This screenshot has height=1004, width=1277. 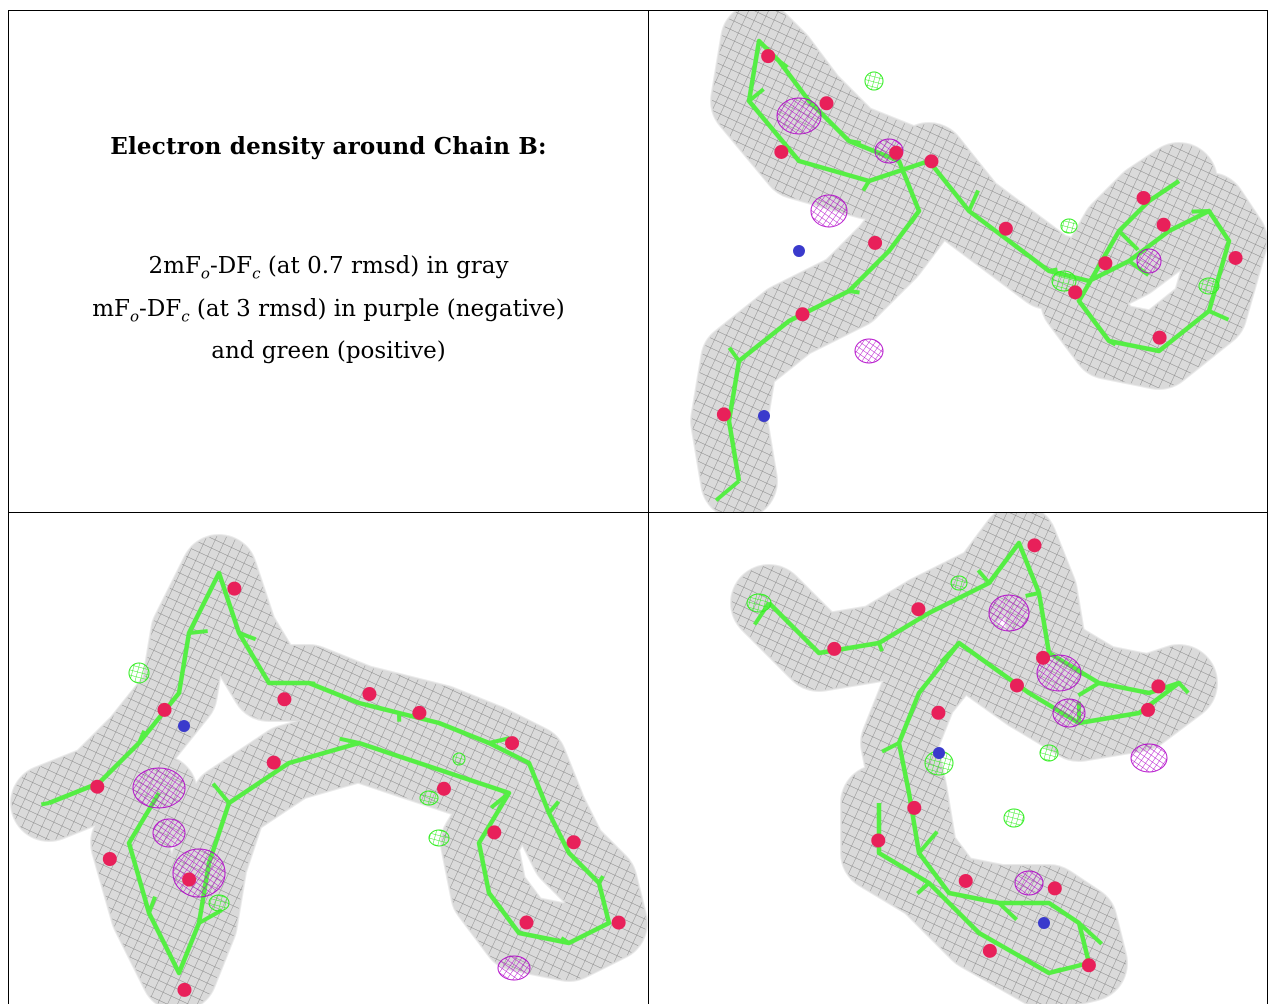 I want to click on table-center-border, so click(x=648, y=507).